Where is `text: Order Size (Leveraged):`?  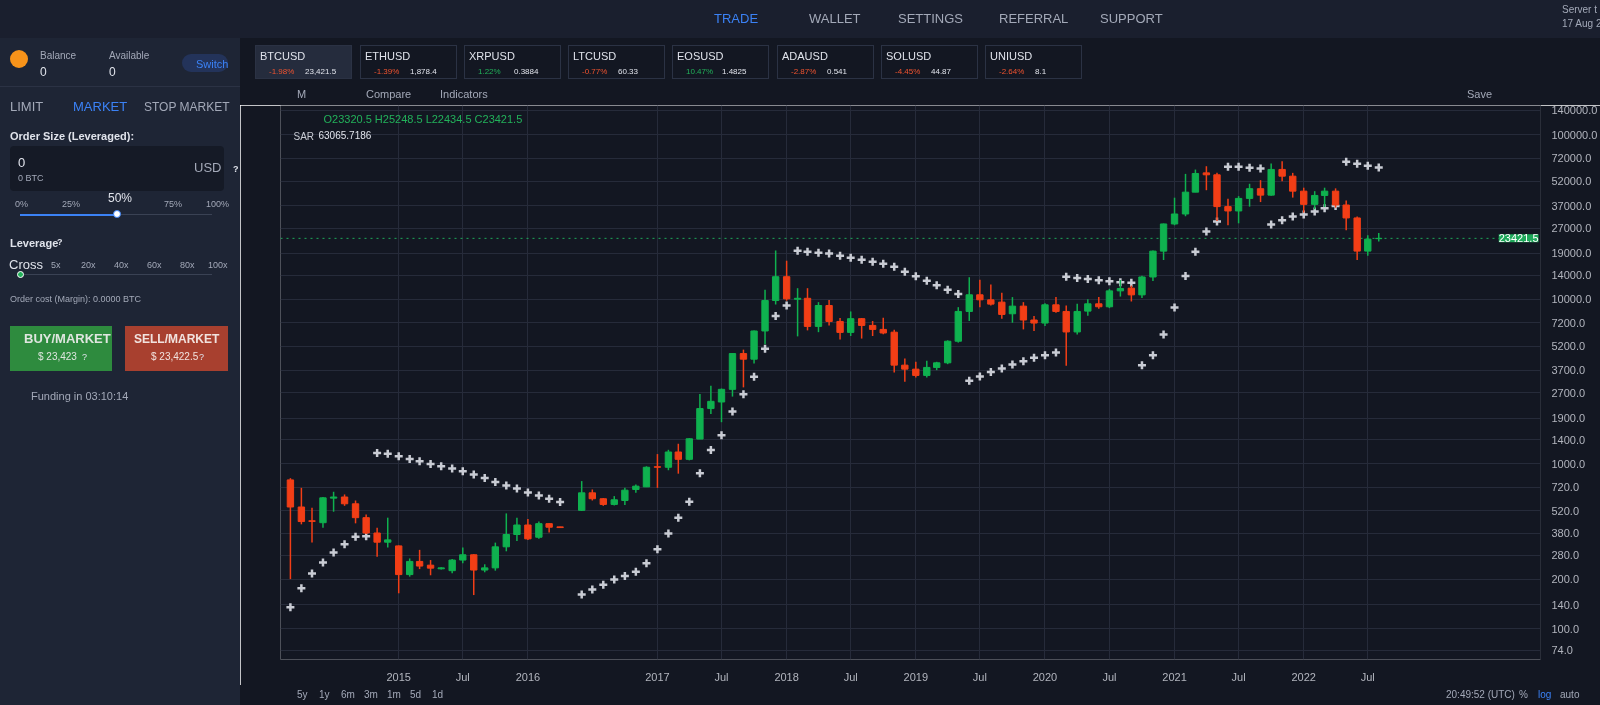 text: Order Size (Leveraged): is located at coordinates (72, 136).